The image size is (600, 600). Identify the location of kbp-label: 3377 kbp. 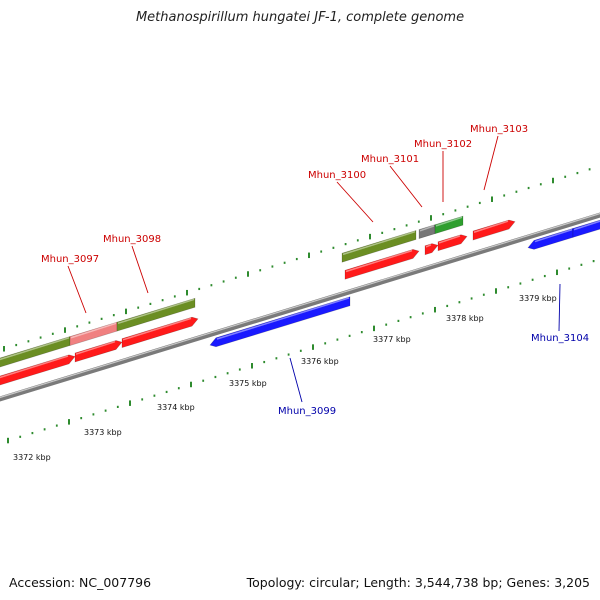
(392, 339).